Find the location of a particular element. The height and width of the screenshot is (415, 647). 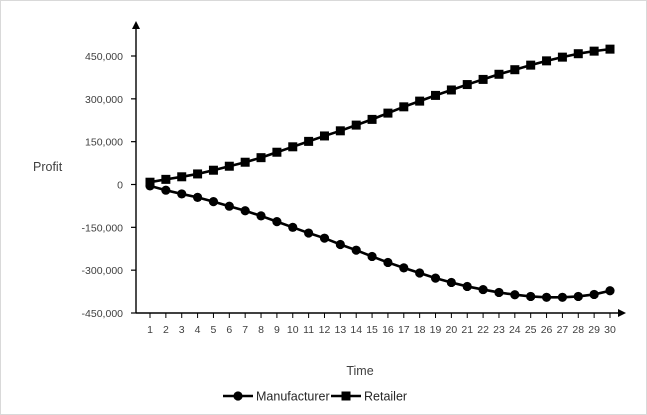

x-tick-label: 15 is located at coordinates (372, 330).